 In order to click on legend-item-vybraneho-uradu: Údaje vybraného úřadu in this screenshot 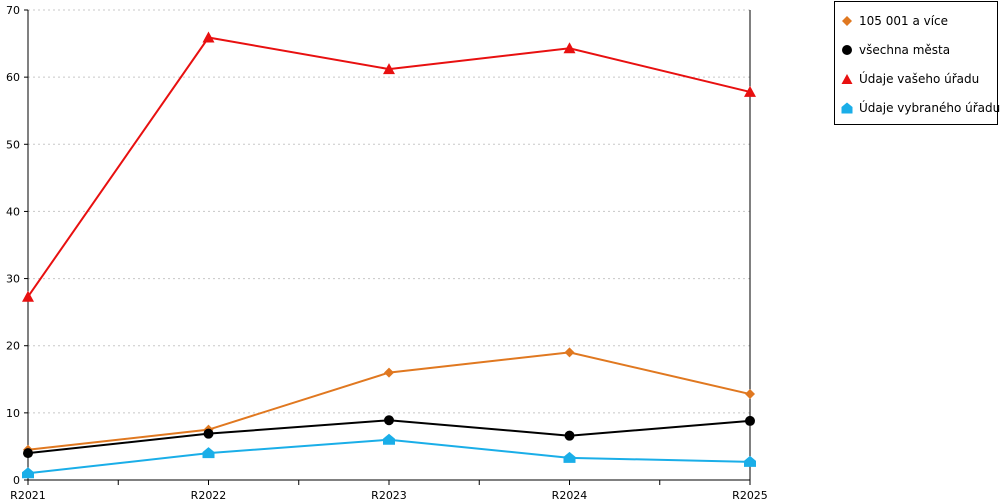, I will do `click(920, 108)`.